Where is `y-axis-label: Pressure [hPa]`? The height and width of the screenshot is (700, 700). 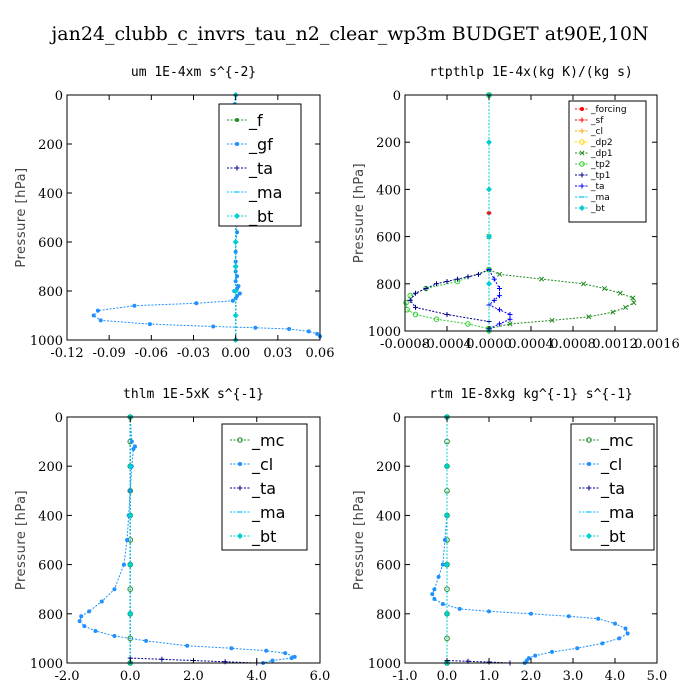
y-axis-label: Pressure [hPa] is located at coordinates (359, 540).